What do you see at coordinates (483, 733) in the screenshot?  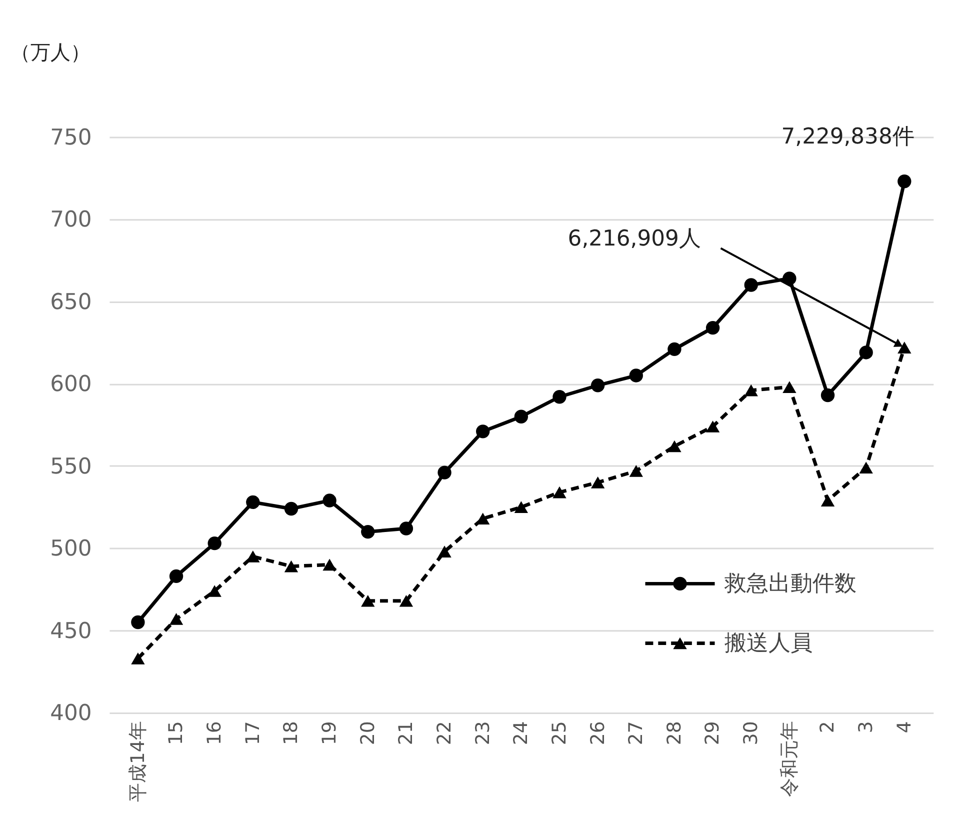 I see `x-tick-label: 23` at bounding box center [483, 733].